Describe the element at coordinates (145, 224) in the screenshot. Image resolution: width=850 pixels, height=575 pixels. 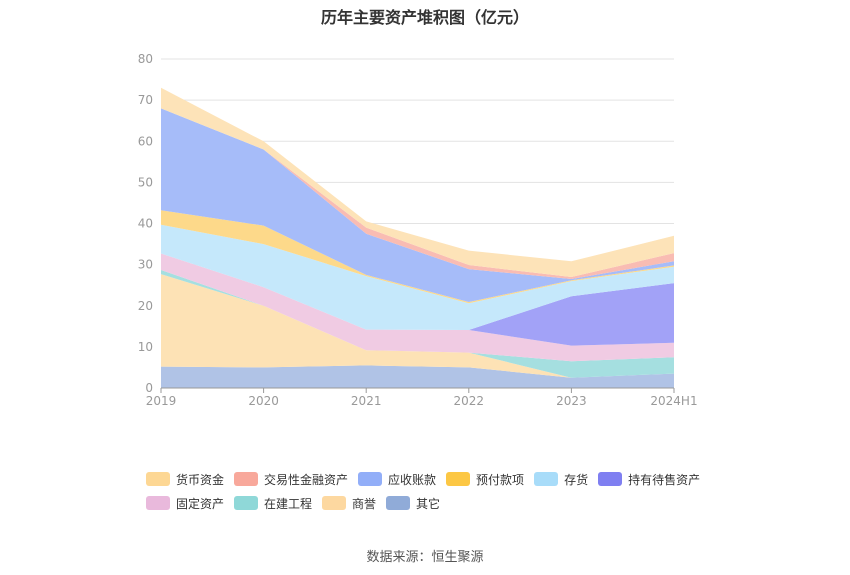
I see `y-tick-label: 40` at that location.